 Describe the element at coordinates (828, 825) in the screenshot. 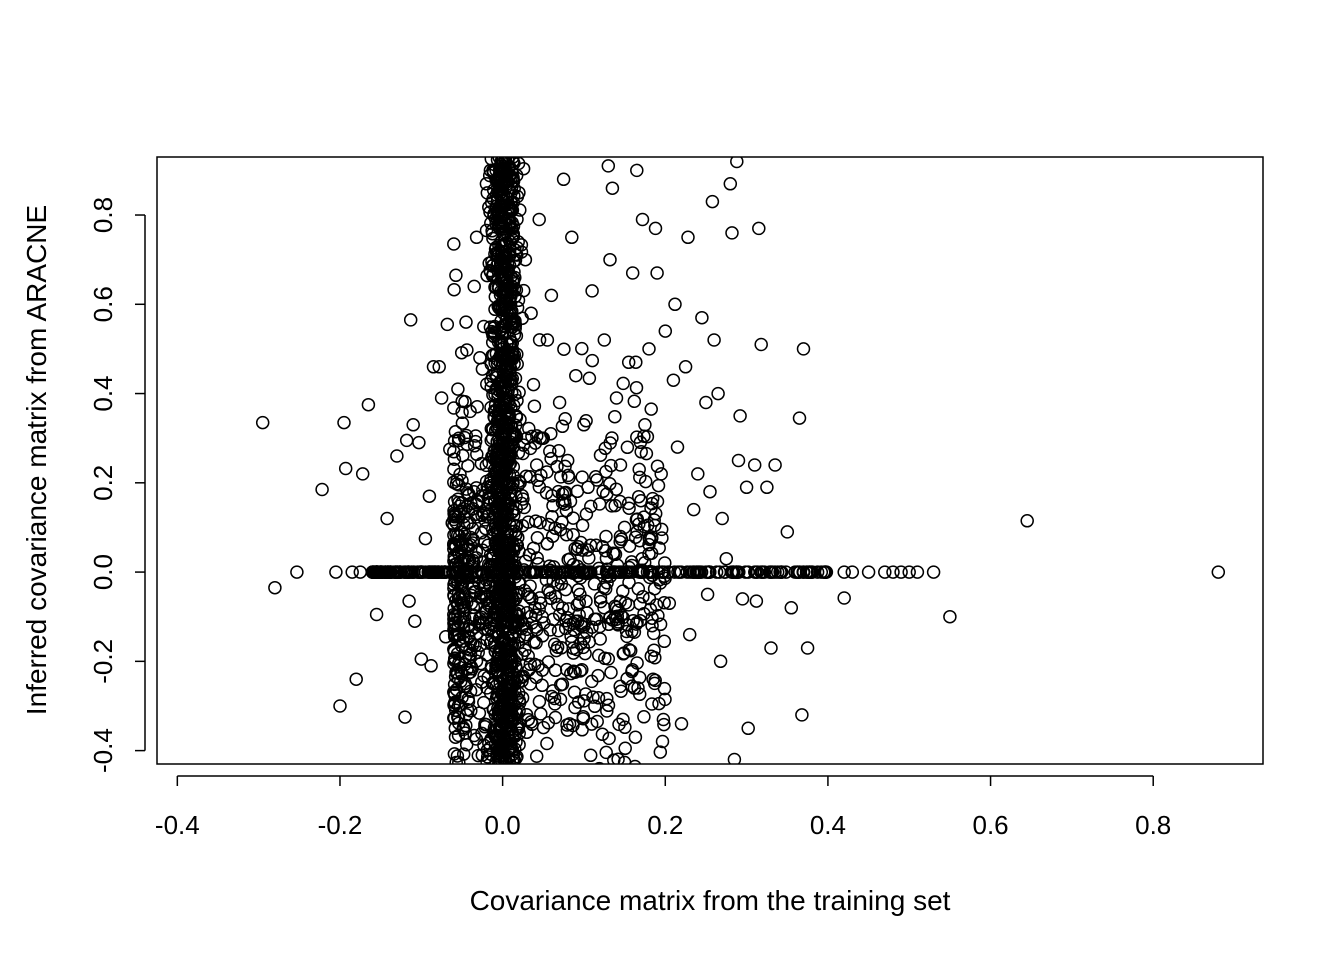

I see `x-tick-label: 0.4` at that location.